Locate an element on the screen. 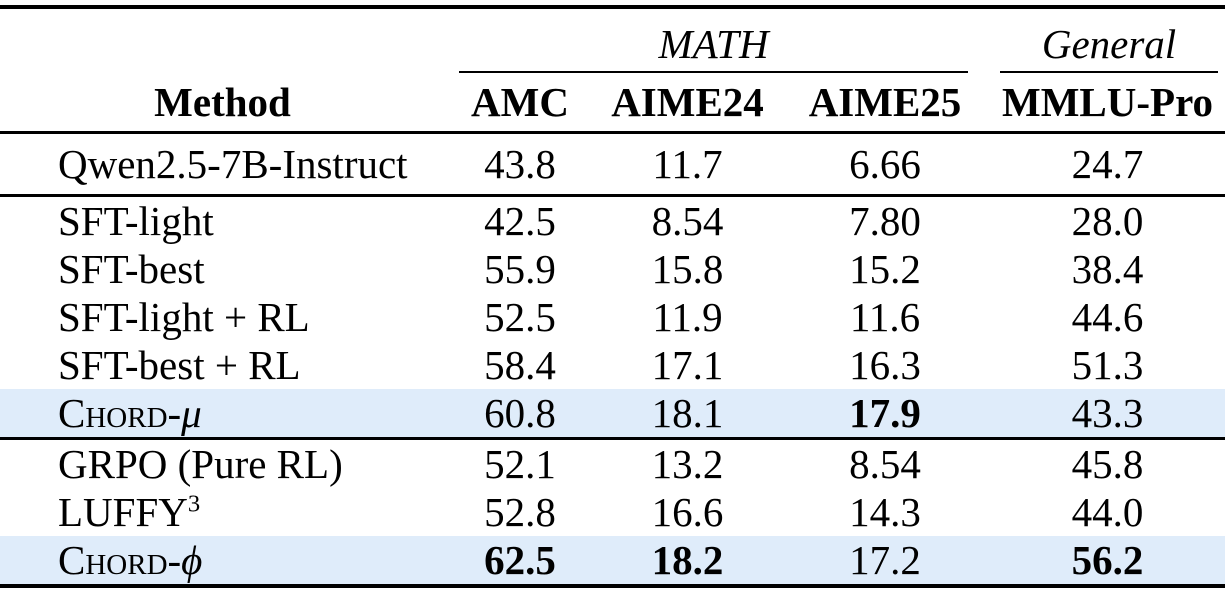 The image size is (1225, 593). row-sft-light: SFT-light 42.5 8.54 7.80 28.0 is located at coordinates (612, 221).